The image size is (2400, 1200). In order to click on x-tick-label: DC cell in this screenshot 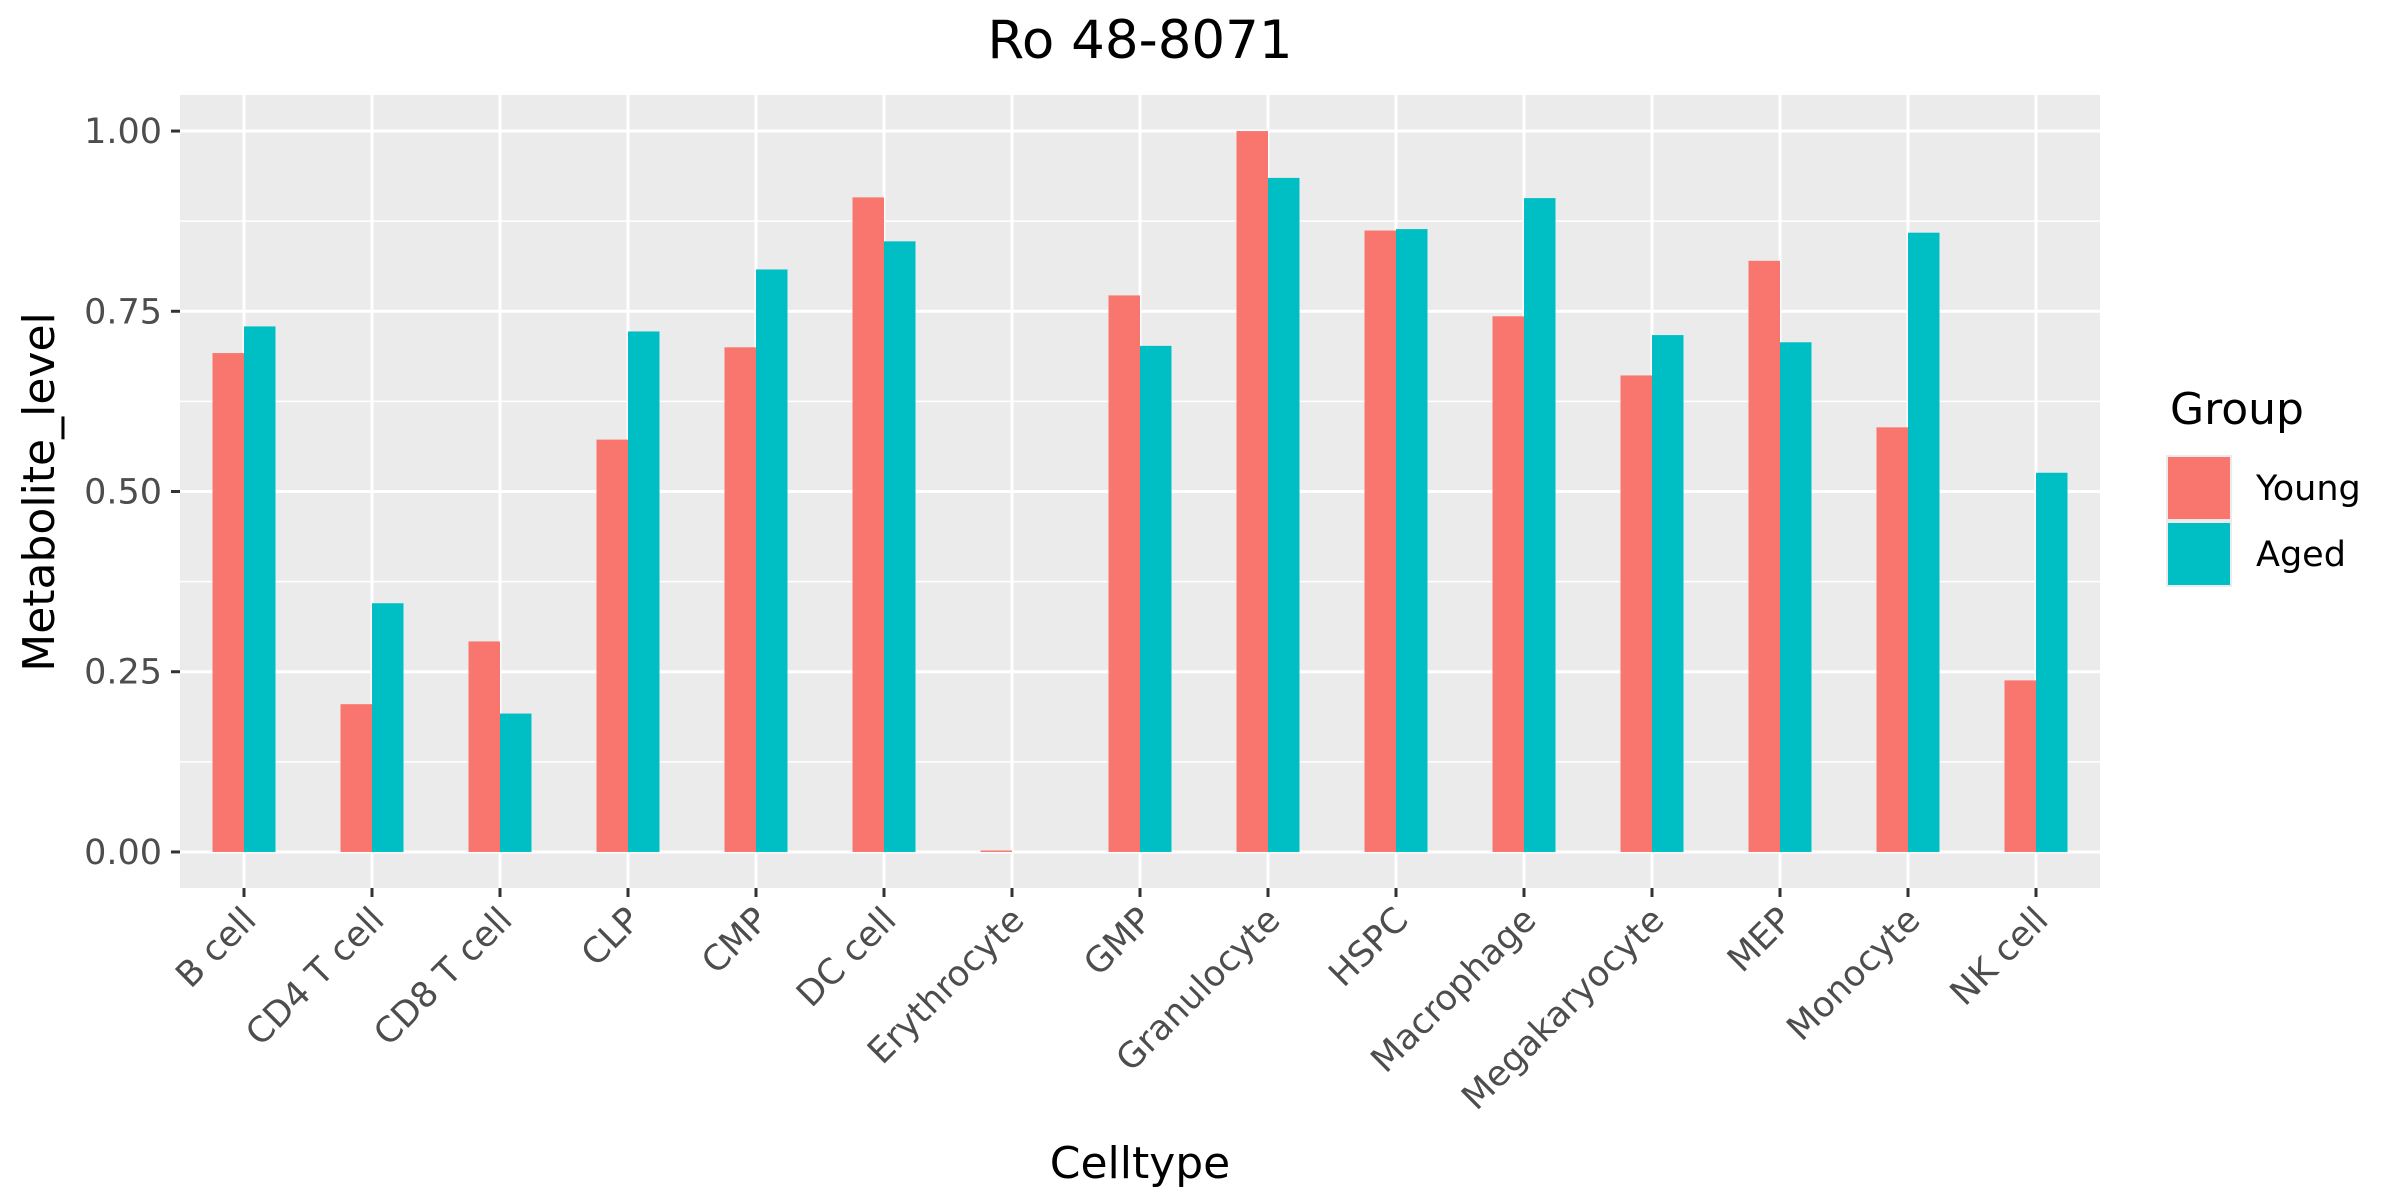, I will do `click(846, 957)`.